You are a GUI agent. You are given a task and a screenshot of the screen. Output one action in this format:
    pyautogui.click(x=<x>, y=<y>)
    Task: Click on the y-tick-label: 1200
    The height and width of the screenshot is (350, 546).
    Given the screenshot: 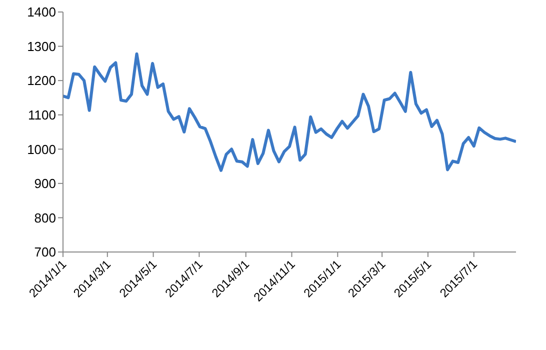 What is the action you would take?
    pyautogui.click(x=41, y=80)
    